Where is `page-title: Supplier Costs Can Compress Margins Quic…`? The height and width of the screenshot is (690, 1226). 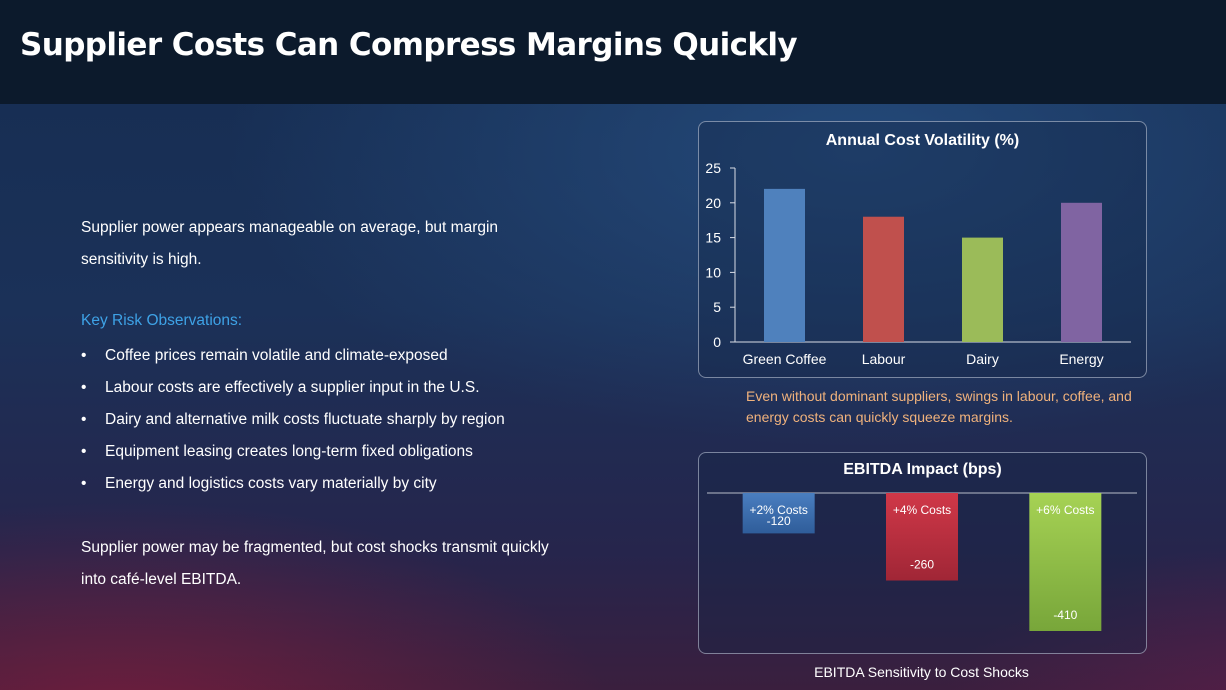
page-title: Supplier Costs Can Compress Margins Quic… is located at coordinates (409, 45).